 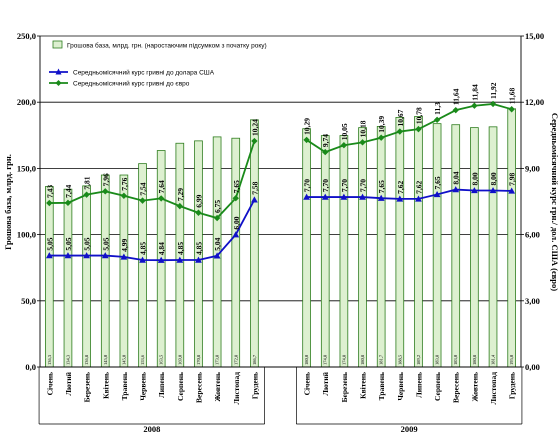 I want to click on eur-value-label: 7,29, so click(x=180, y=194).